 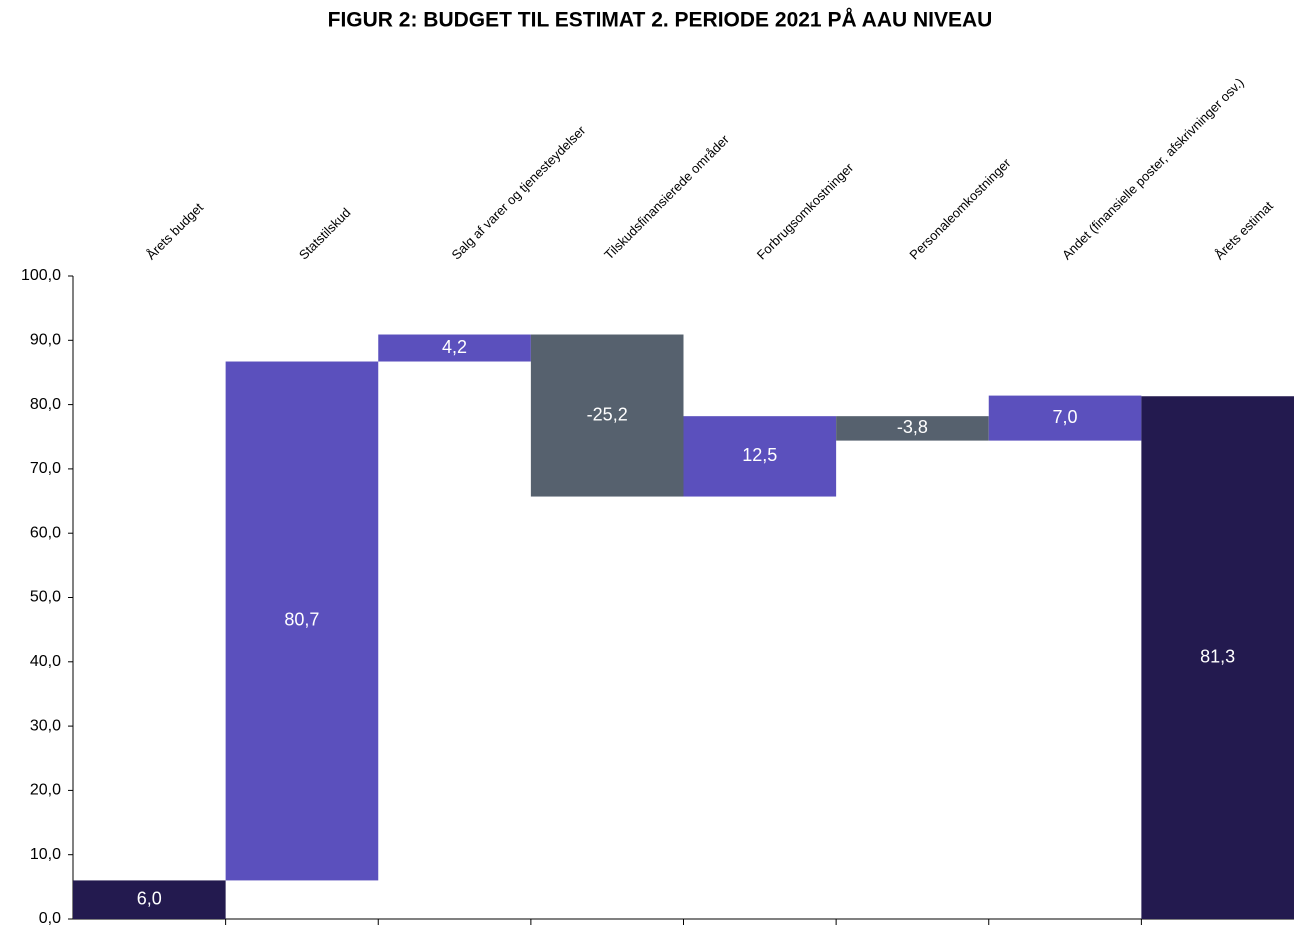 I want to click on y-tick-label: 0,0, so click(x=50, y=918).